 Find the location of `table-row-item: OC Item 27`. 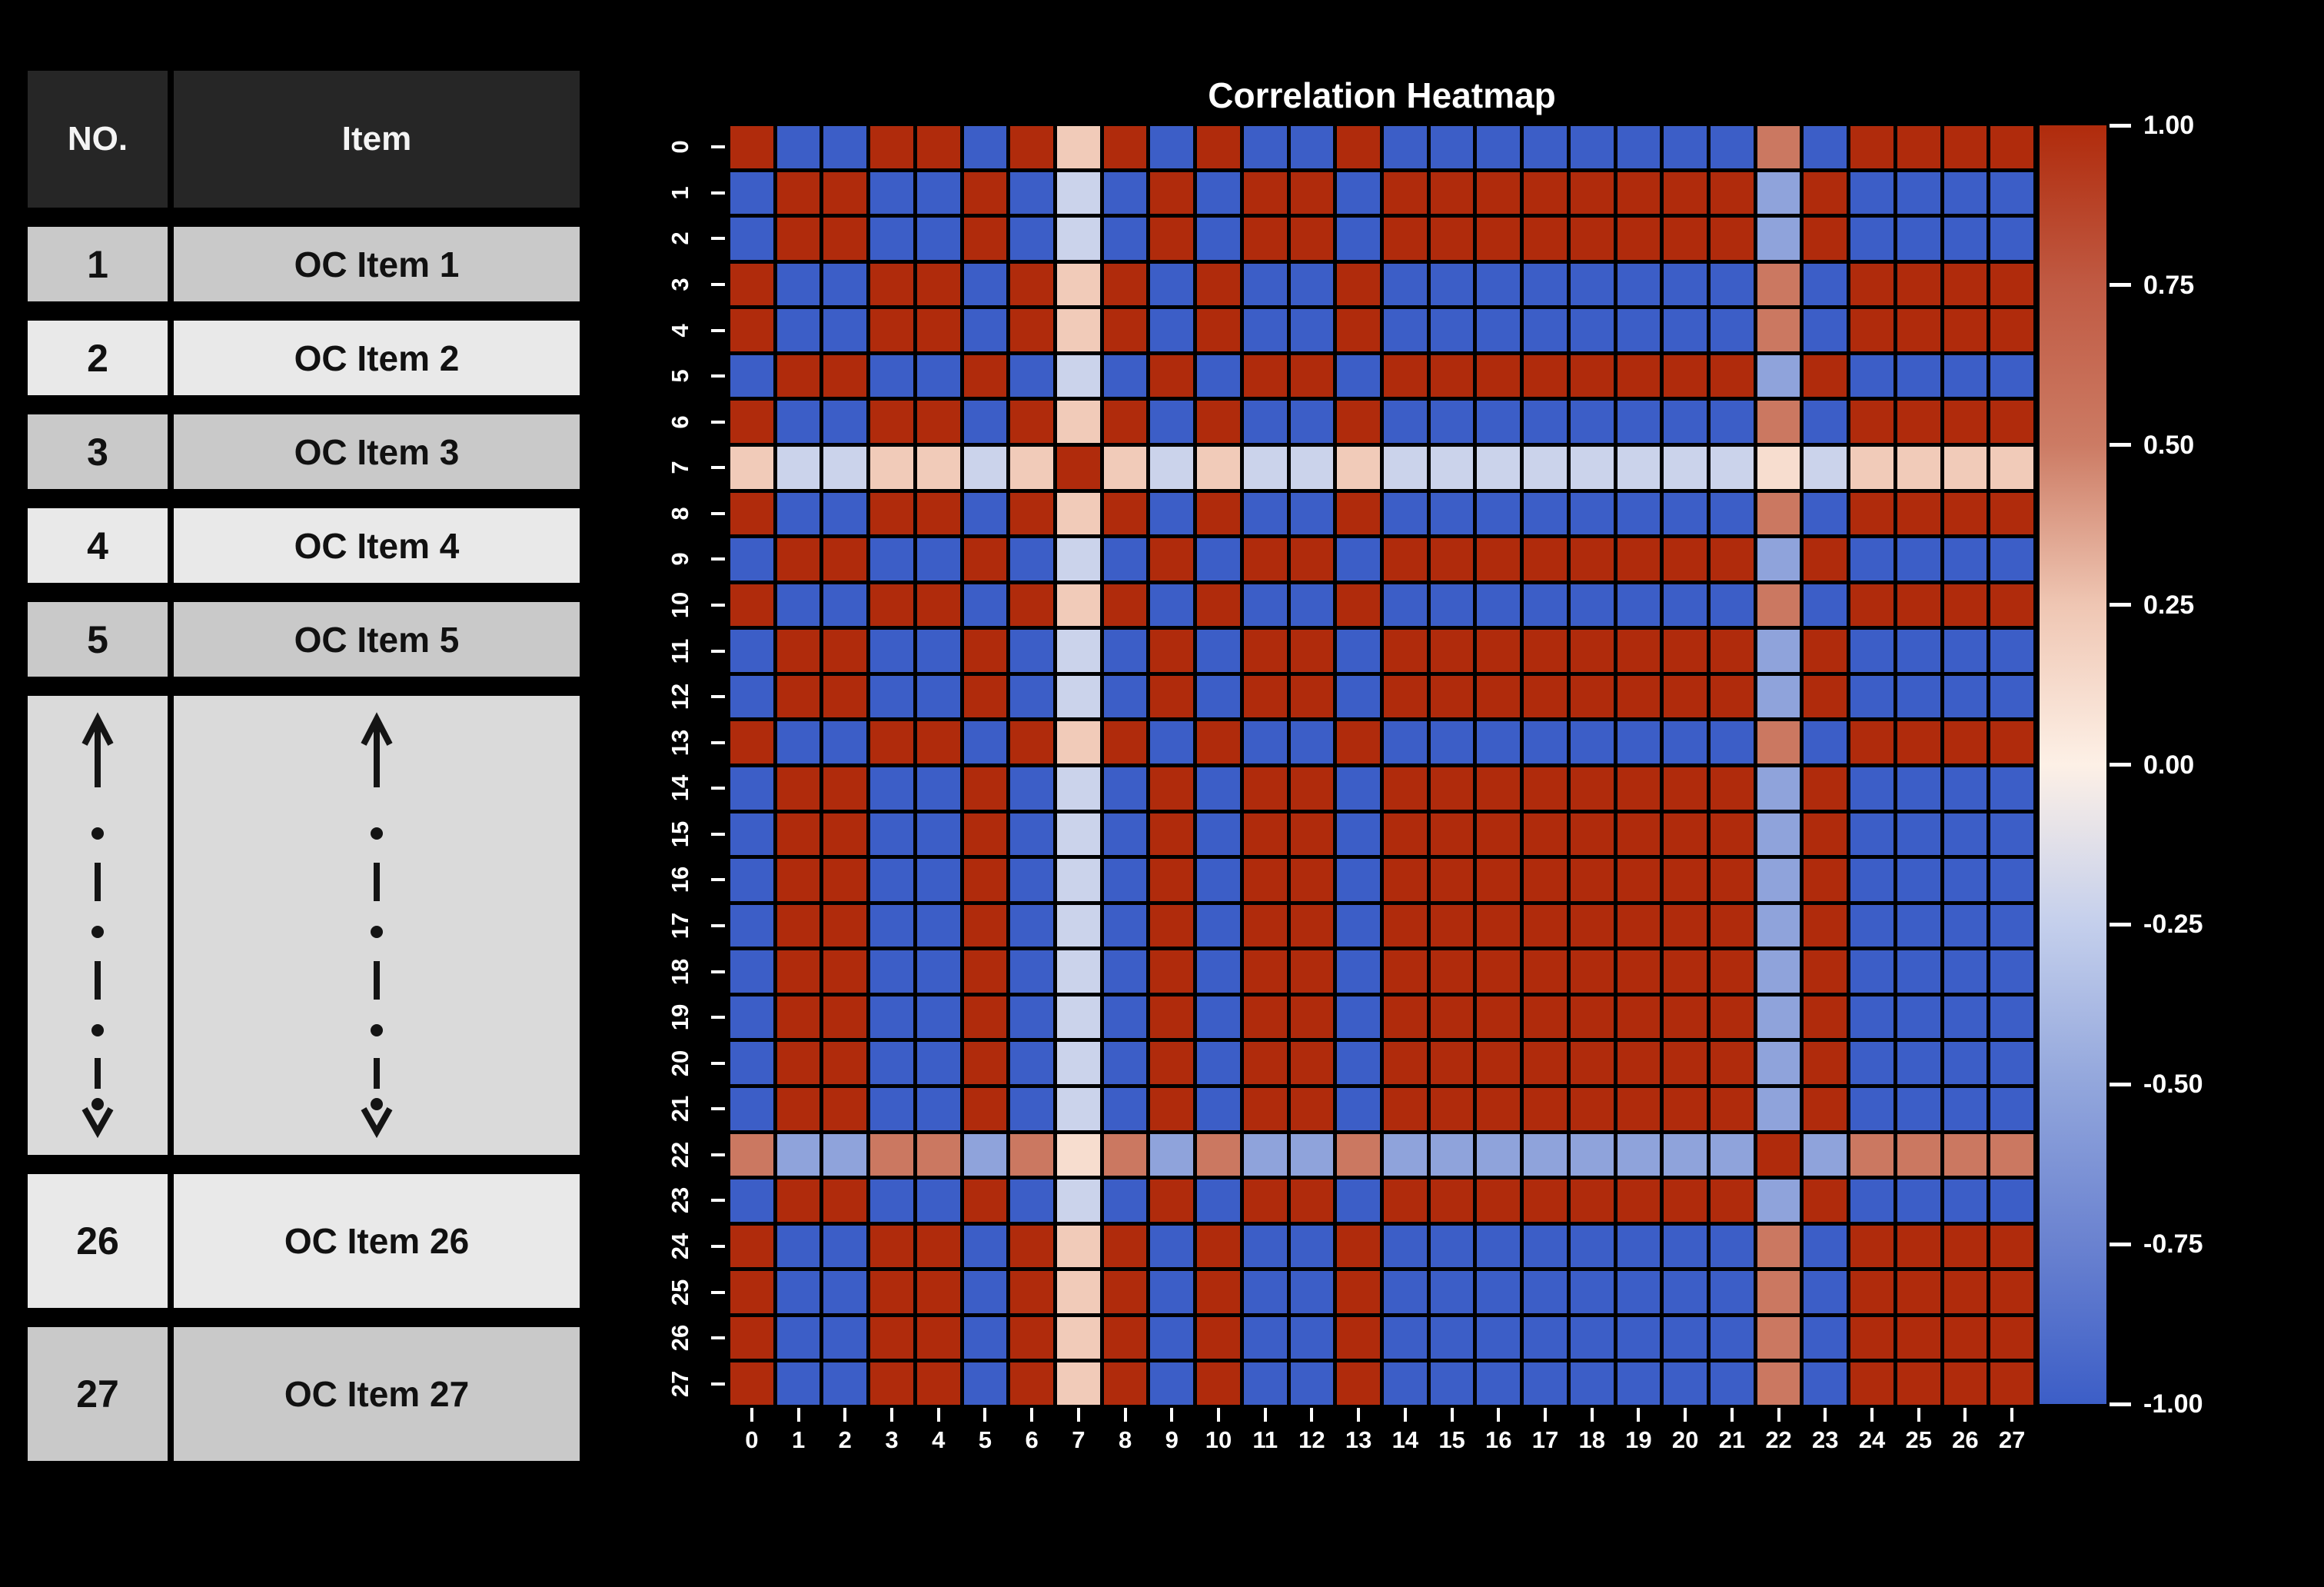

table-row-item: OC Item 27 is located at coordinates (377, 1394).